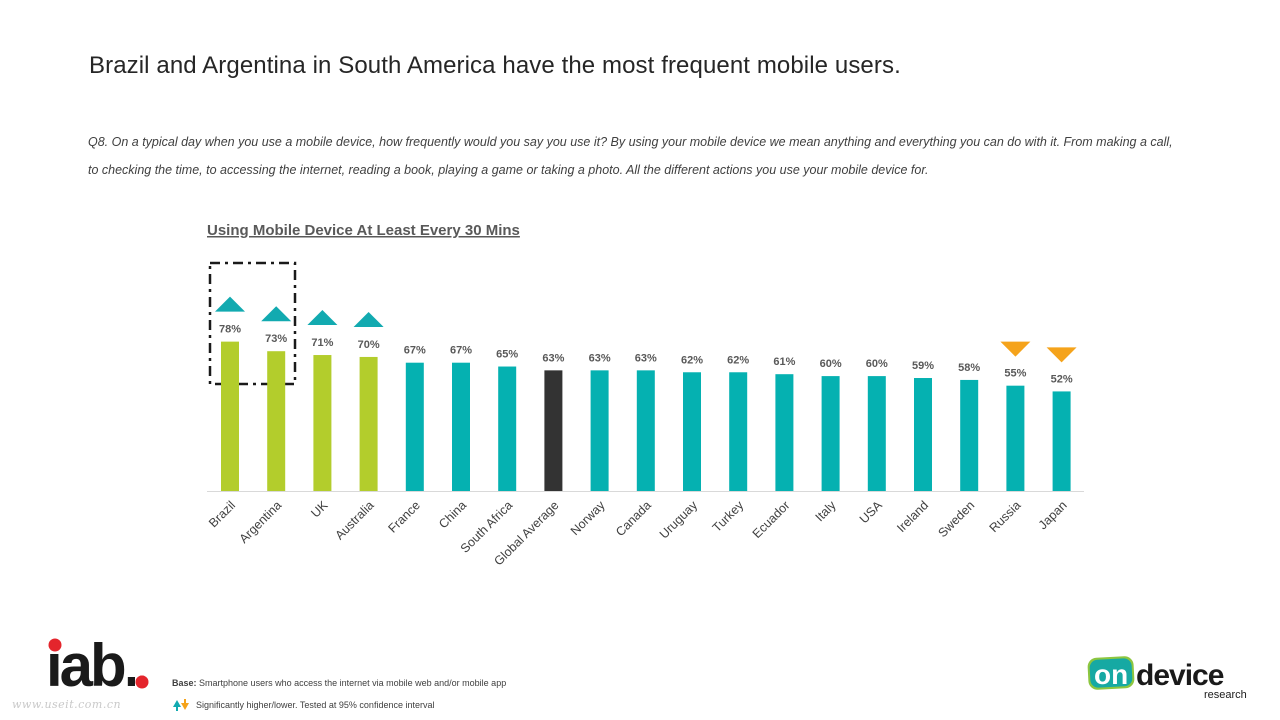 The image size is (1280, 720). What do you see at coordinates (91, 664) in the screenshot?
I see `iab-logo-text: iab.` at bounding box center [91, 664].